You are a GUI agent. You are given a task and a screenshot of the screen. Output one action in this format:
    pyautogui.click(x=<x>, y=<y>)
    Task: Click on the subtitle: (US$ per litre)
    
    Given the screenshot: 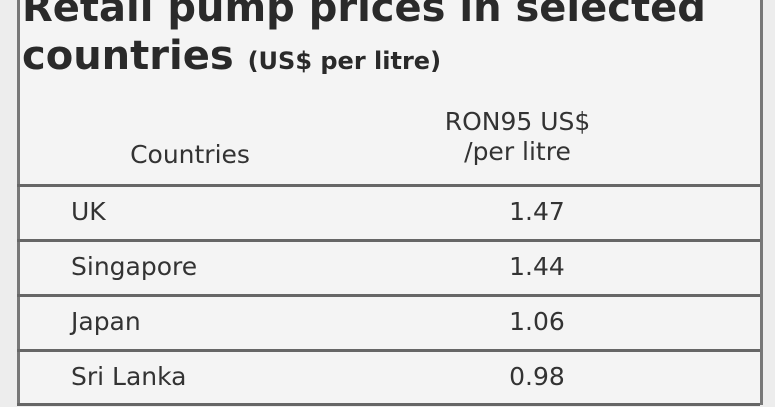 What is the action you would take?
    pyautogui.click(x=344, y=61)
    